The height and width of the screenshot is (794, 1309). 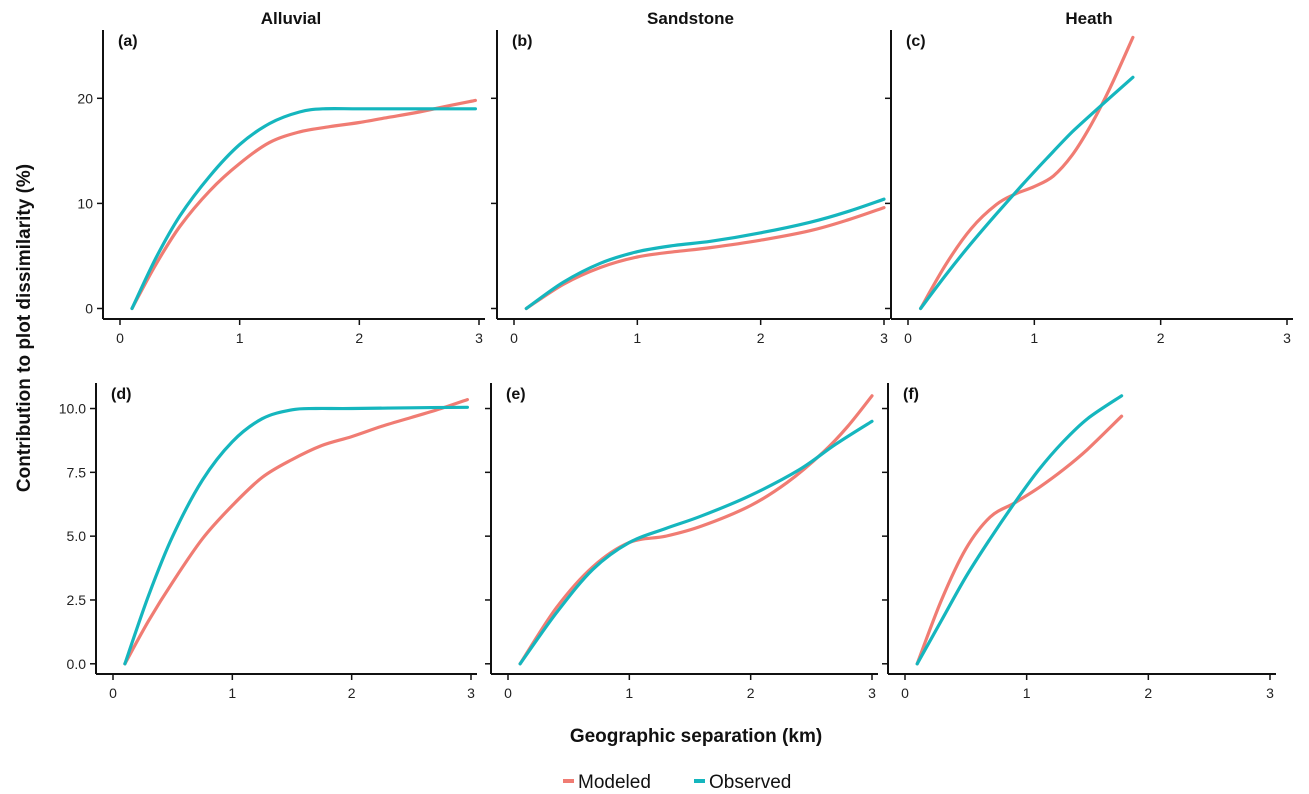 I want to click on panel-a: 0 1 2 3 0 10 20 (a) Alluvial, so click(x=281, y=177).